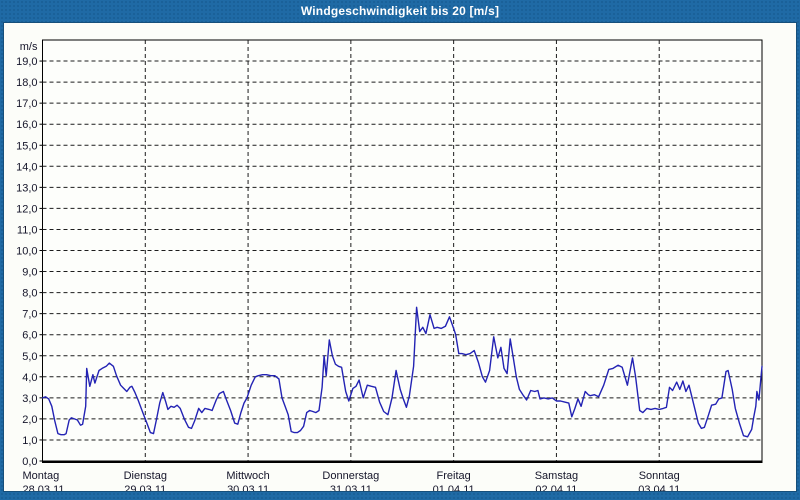  Describe the element at coordinates (26, 188) in the screenshot. I see `y-tick-label: 13,0` at that location.